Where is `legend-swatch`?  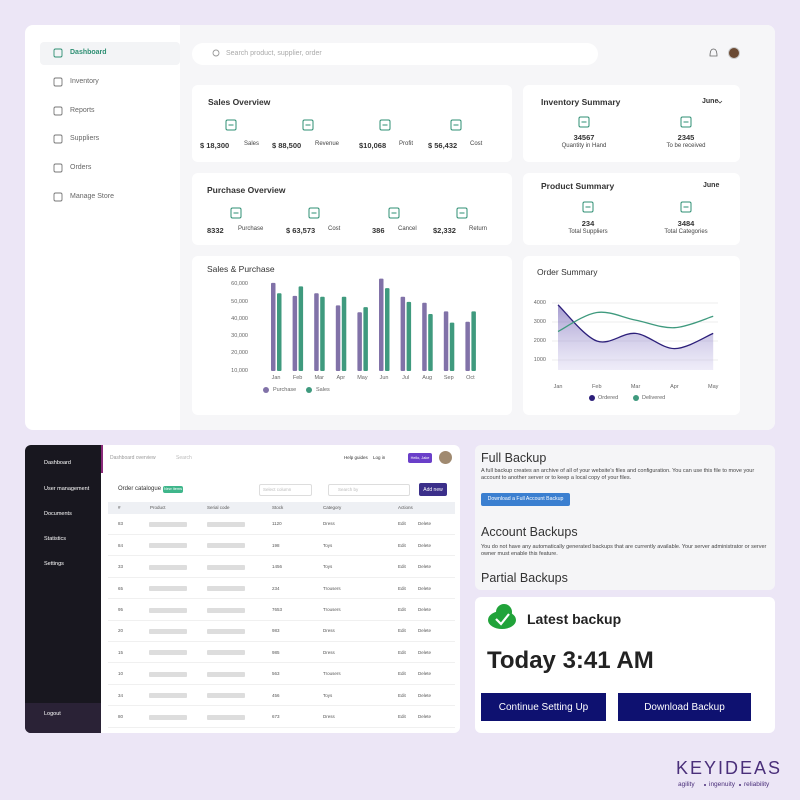 legend-swatch is located at coordinates (309, 390).